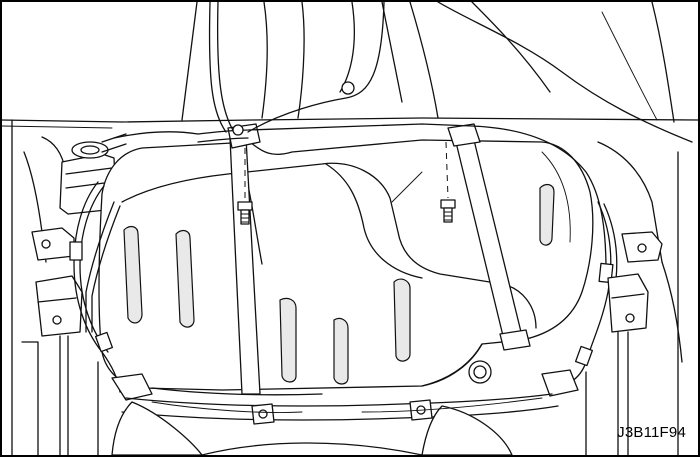 This screenshot has width=700, height=457. What do you see at coordinates (342, 408) in the screenshot?
I see `rear-crossmember` at bounding box center [342, 408].